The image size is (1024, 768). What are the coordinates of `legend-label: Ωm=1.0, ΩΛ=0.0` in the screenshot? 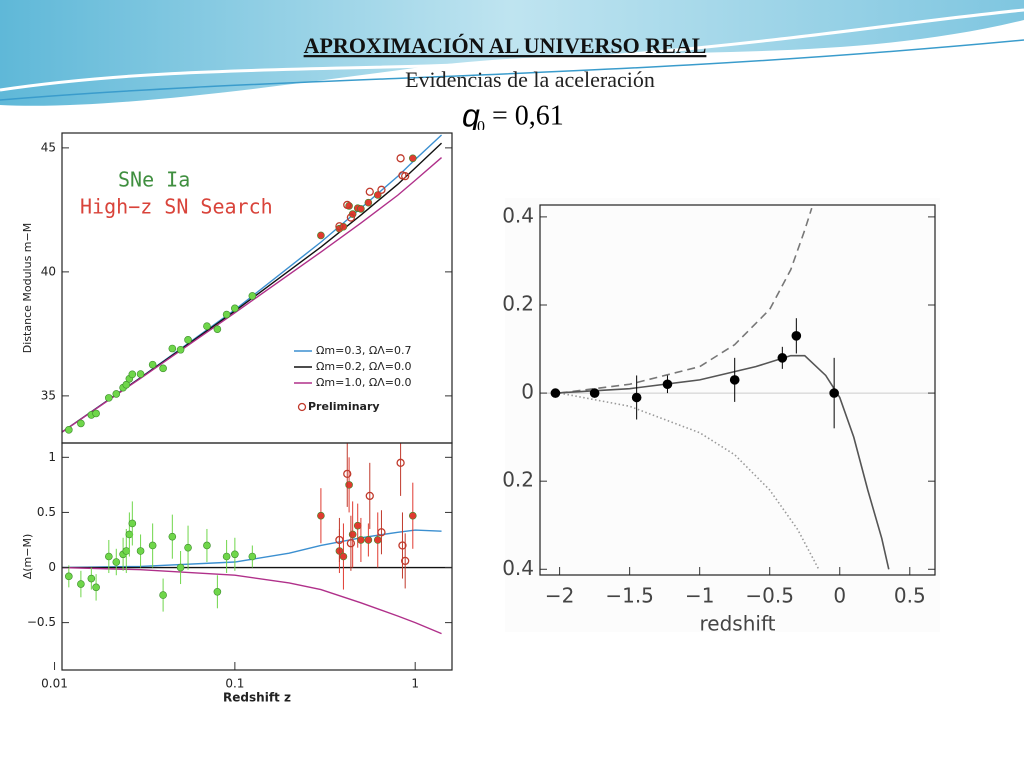 It's located at (363, 382).